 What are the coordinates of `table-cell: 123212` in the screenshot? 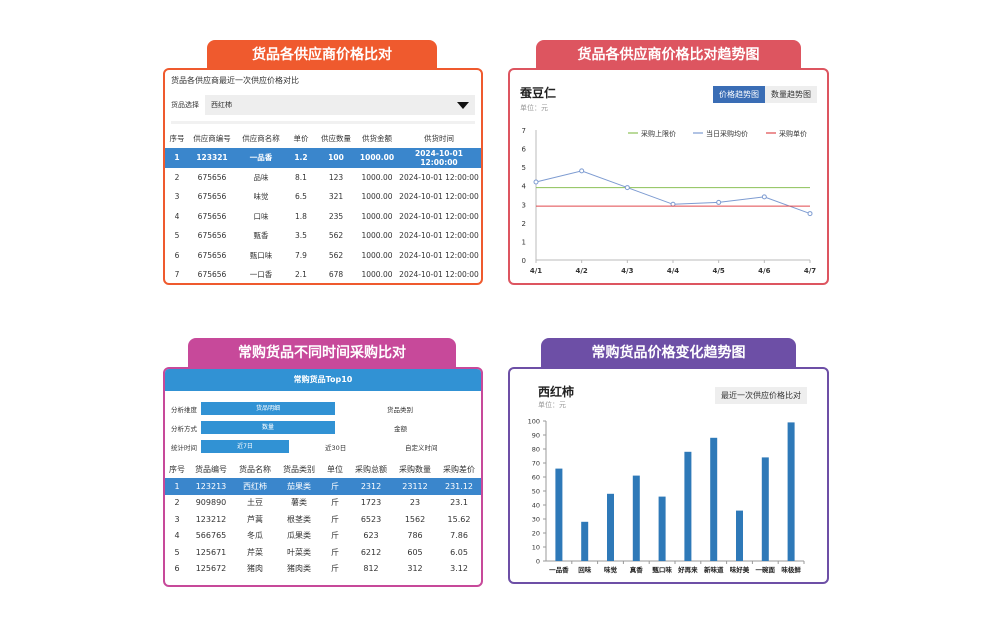 It's located at (211, 519).